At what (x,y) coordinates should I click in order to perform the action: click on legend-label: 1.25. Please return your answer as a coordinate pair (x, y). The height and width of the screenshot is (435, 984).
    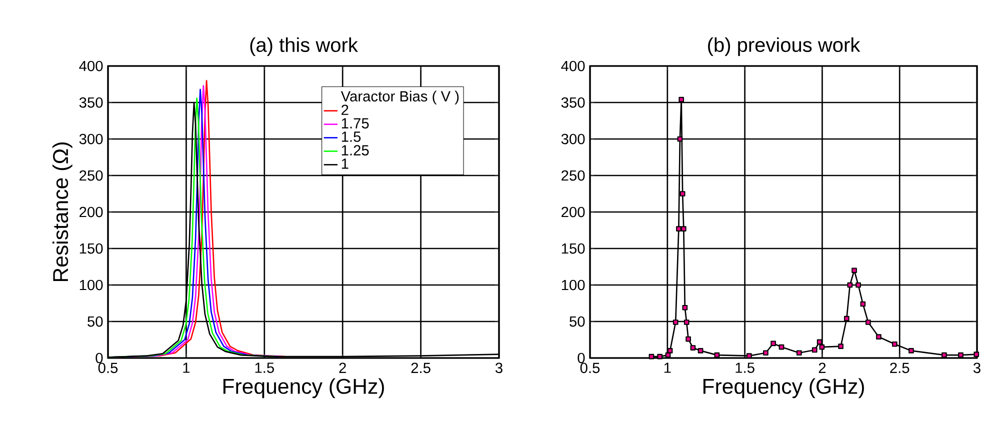
    Looking at the image, I should click on (355, 150).